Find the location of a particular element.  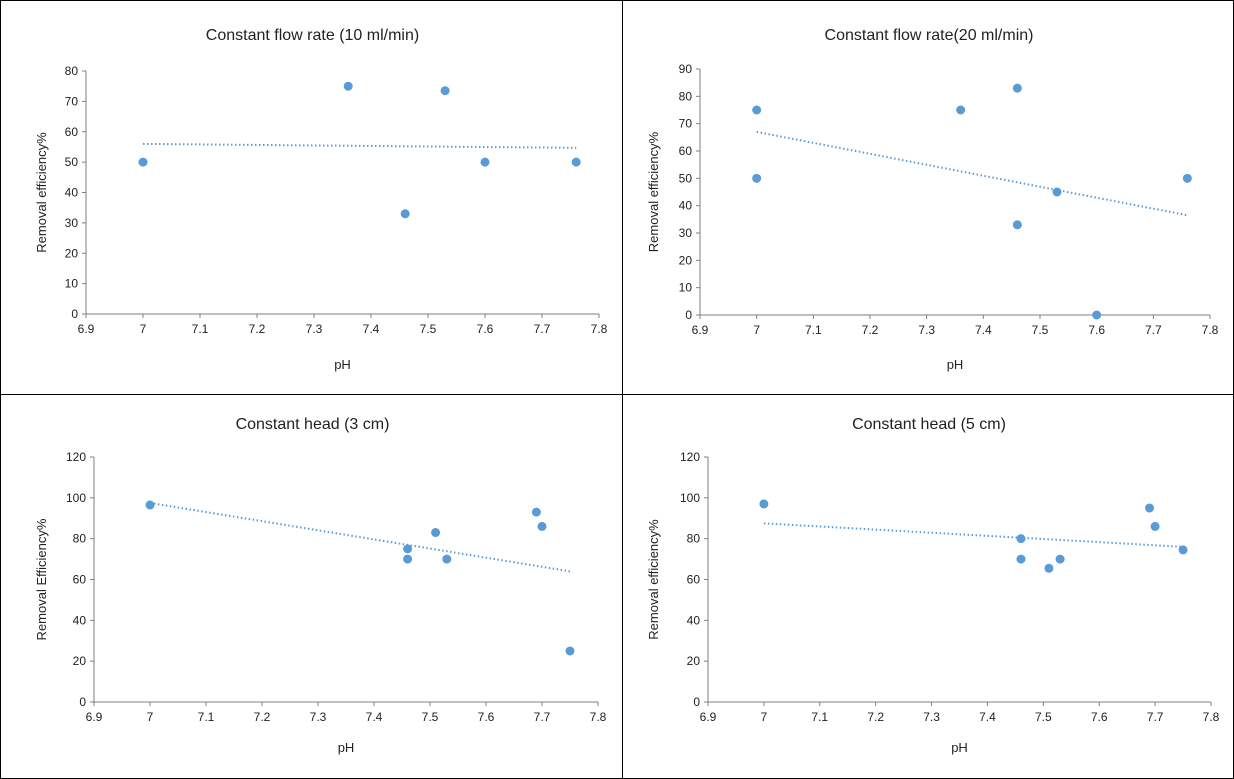

chart-title: Constant flow rate(20 ml/min) is located at coordinates (929, 35).